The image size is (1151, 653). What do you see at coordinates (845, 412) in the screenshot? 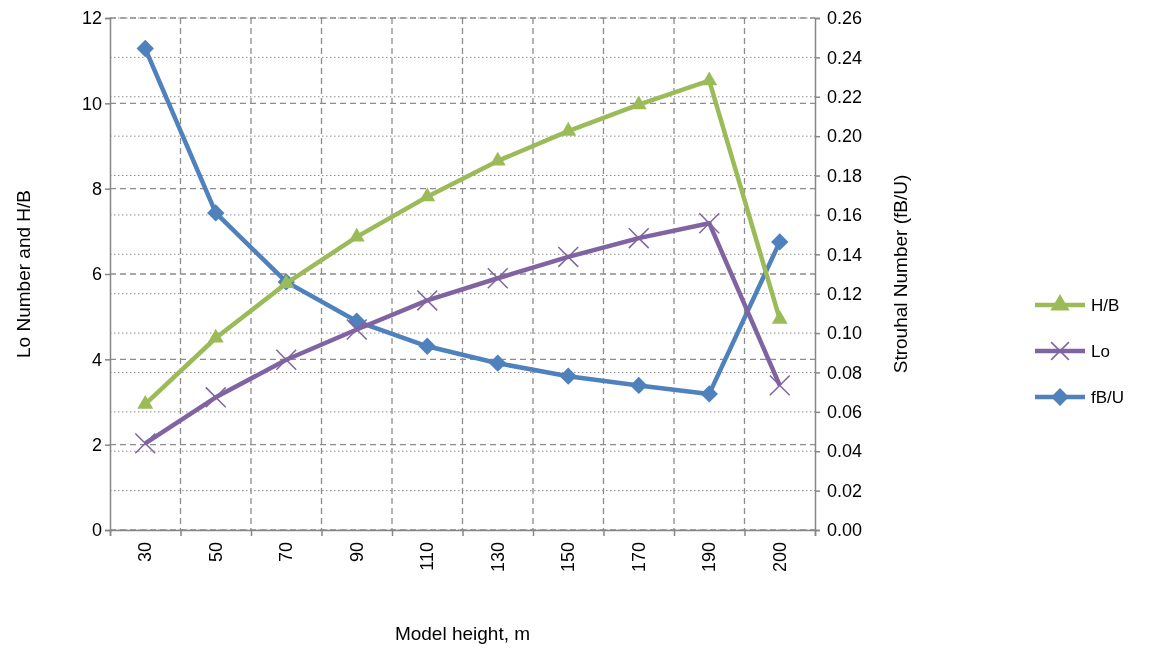
I see `y2-tick-label: 0.06` at bounding box center [845, 412].